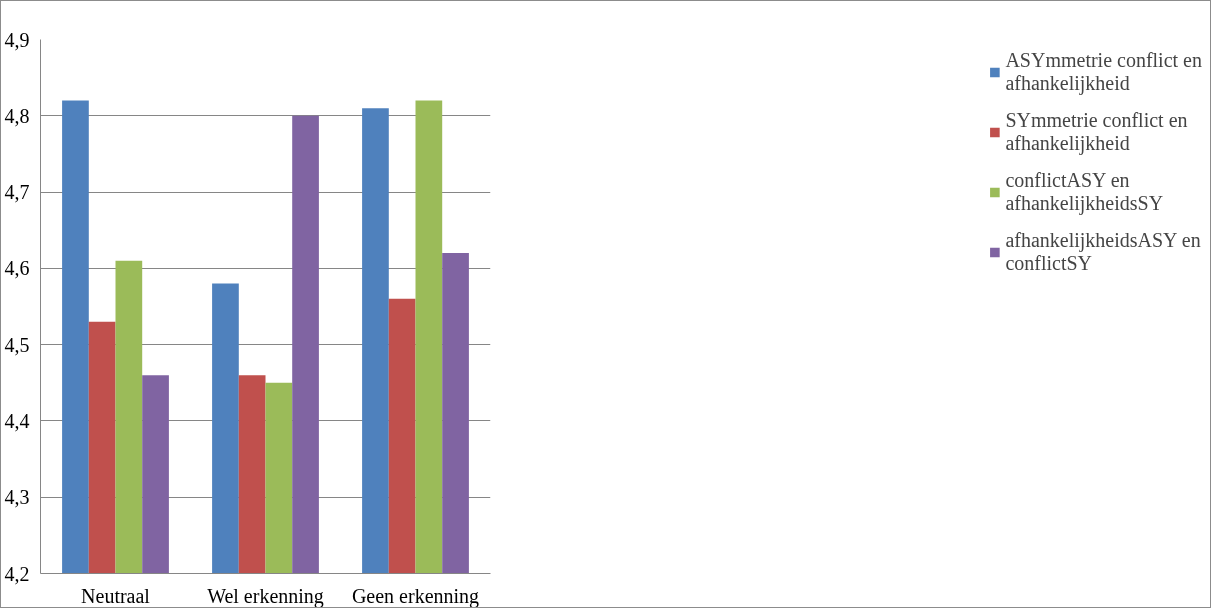 This screenshot has width=1215, height=612. I want to click on y-tick-label: 4,9, so click(17, 39).